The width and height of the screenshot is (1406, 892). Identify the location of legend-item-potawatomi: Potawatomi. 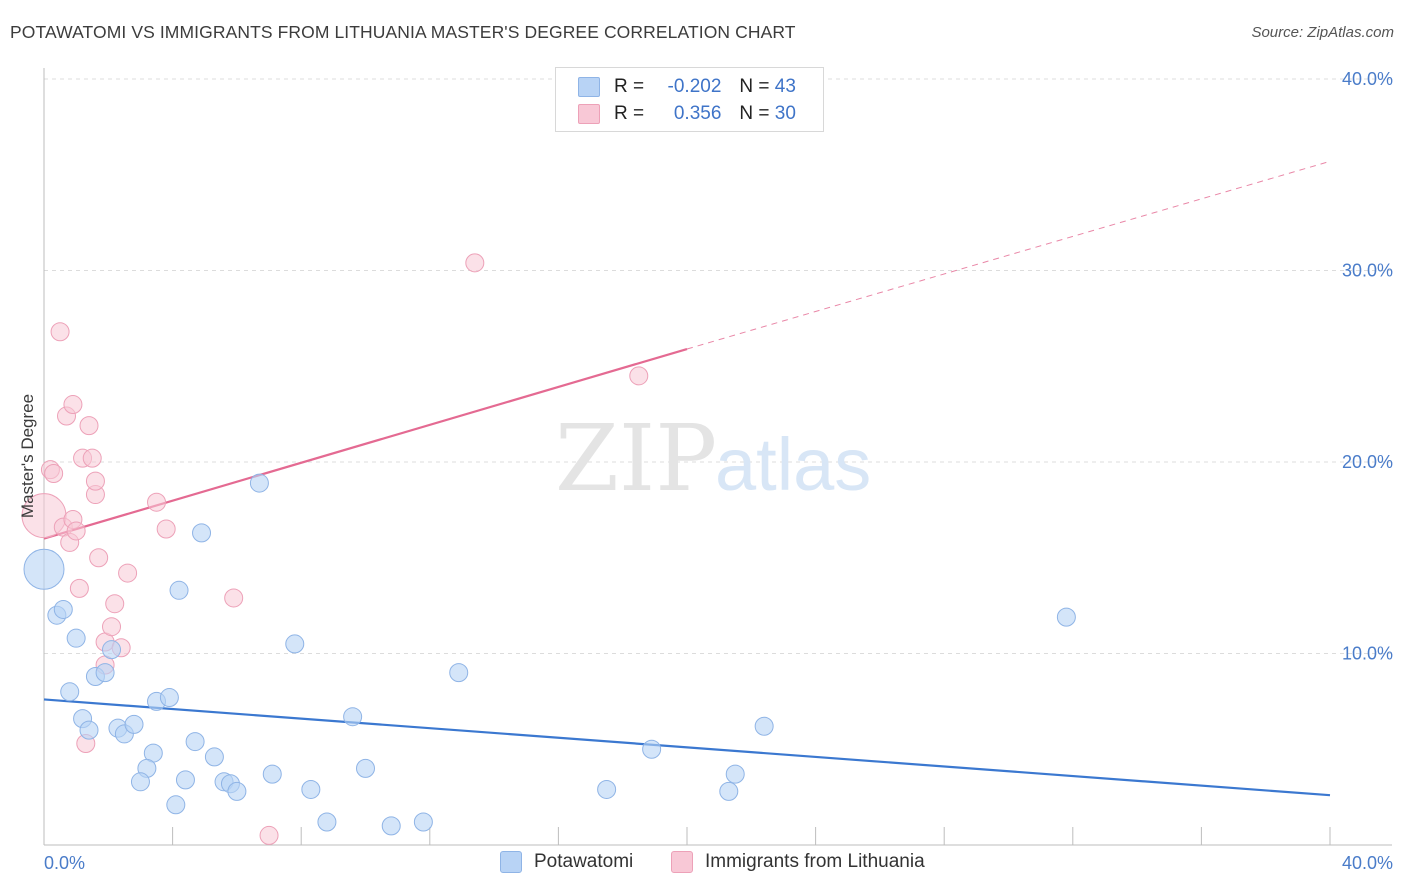
(566, 862).